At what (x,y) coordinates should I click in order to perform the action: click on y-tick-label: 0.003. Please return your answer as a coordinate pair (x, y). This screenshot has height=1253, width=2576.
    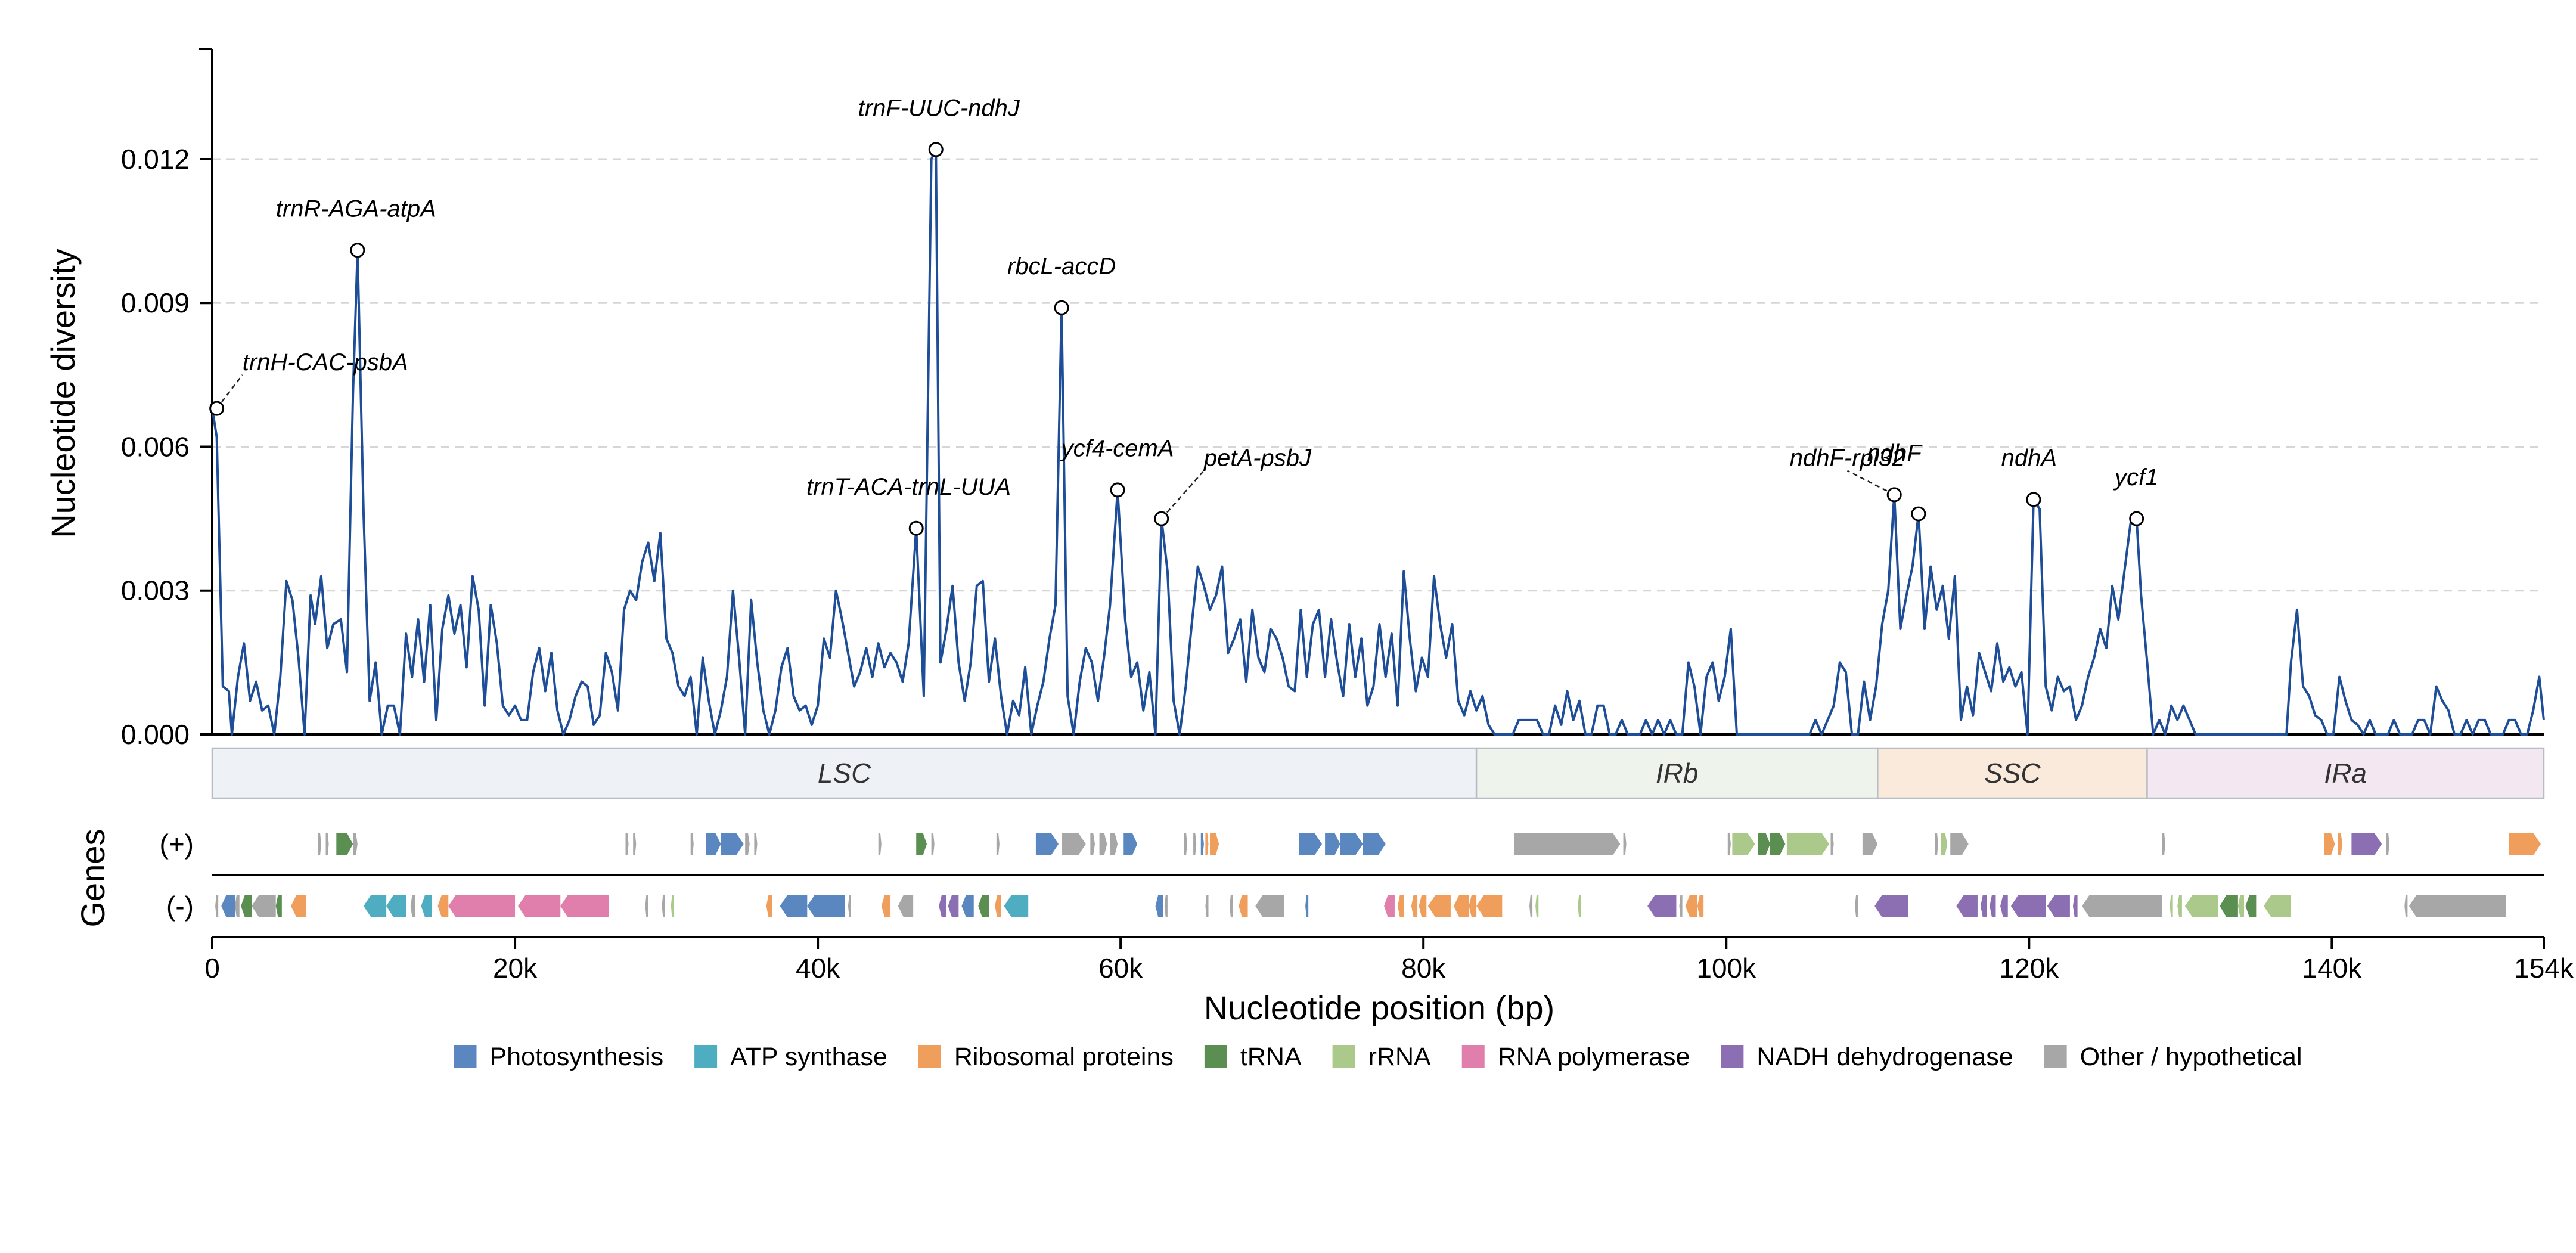
    Looking at the image, I should click on (155, 590).